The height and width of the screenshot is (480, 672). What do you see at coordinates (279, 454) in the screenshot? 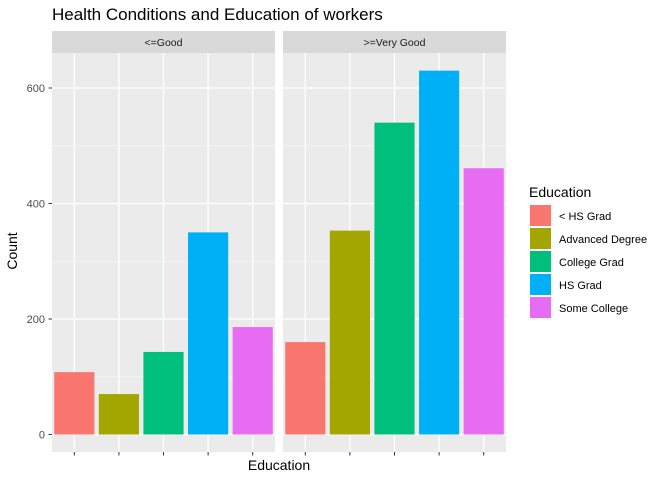
I see `x-axis` at bounding box center [279, 454].